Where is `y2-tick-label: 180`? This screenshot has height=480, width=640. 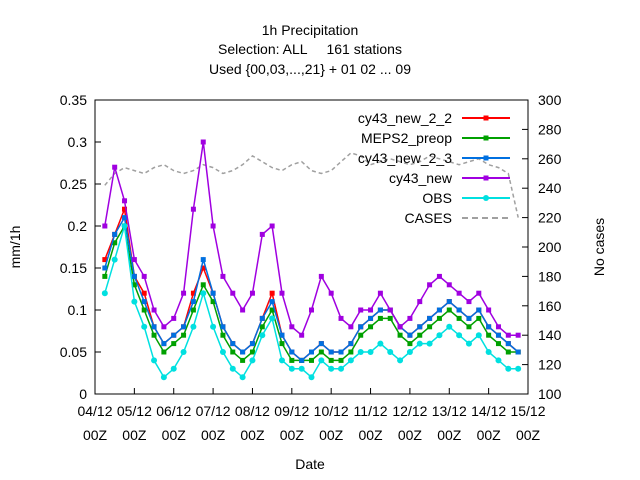
y2-tick-label: 180 is located at coordinates (550, 276).